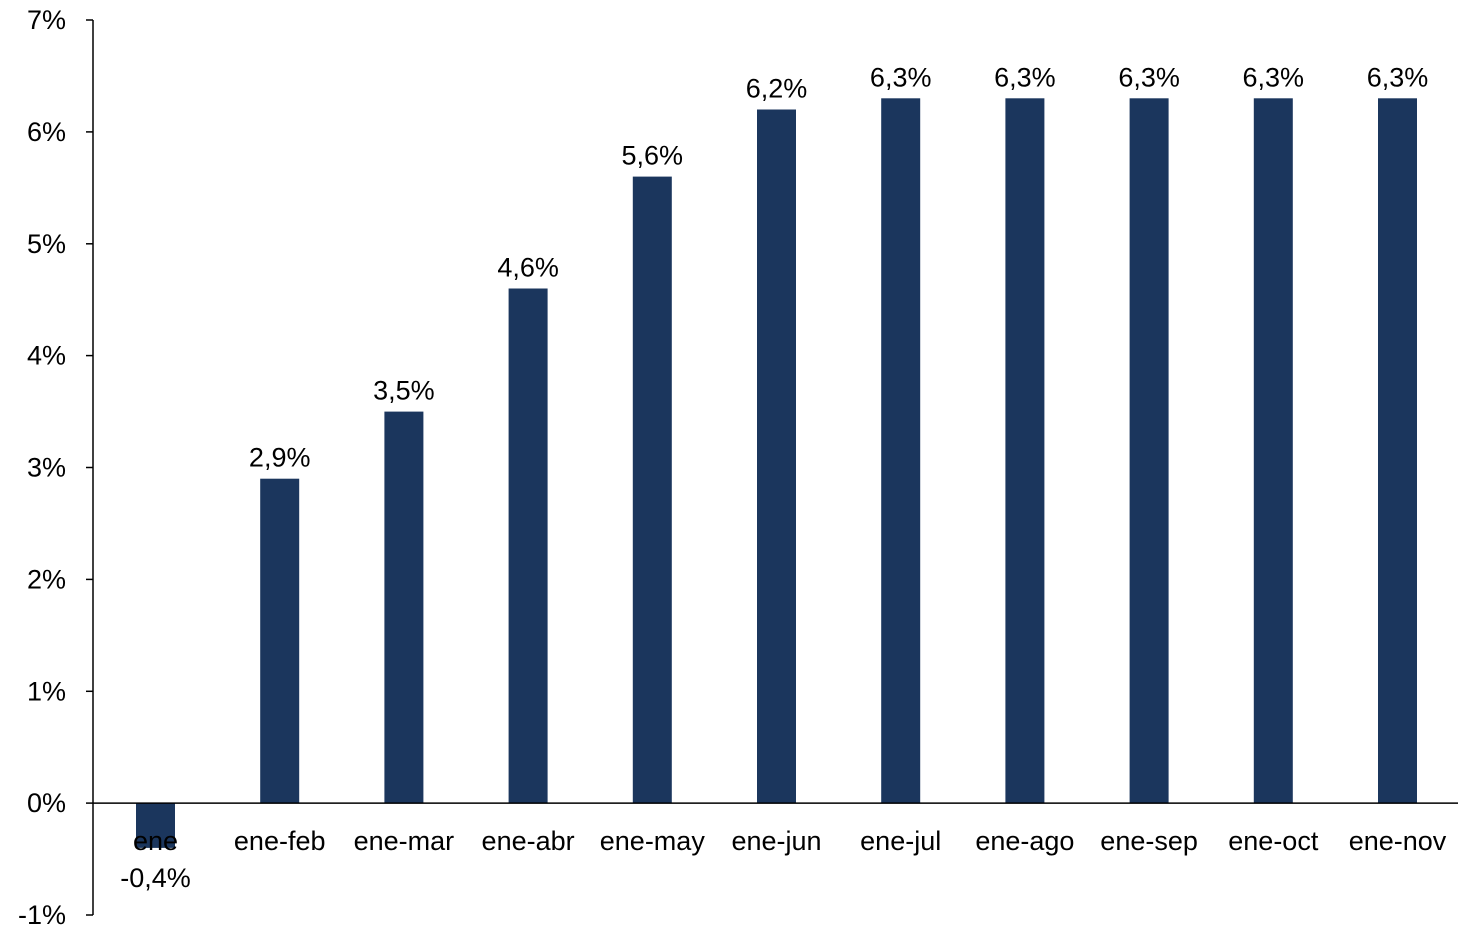 The image size is (1464, 927). Describe the element at coordinates (46, 356) in the screenshot. I see `y-tick-label: 4%` at that location.